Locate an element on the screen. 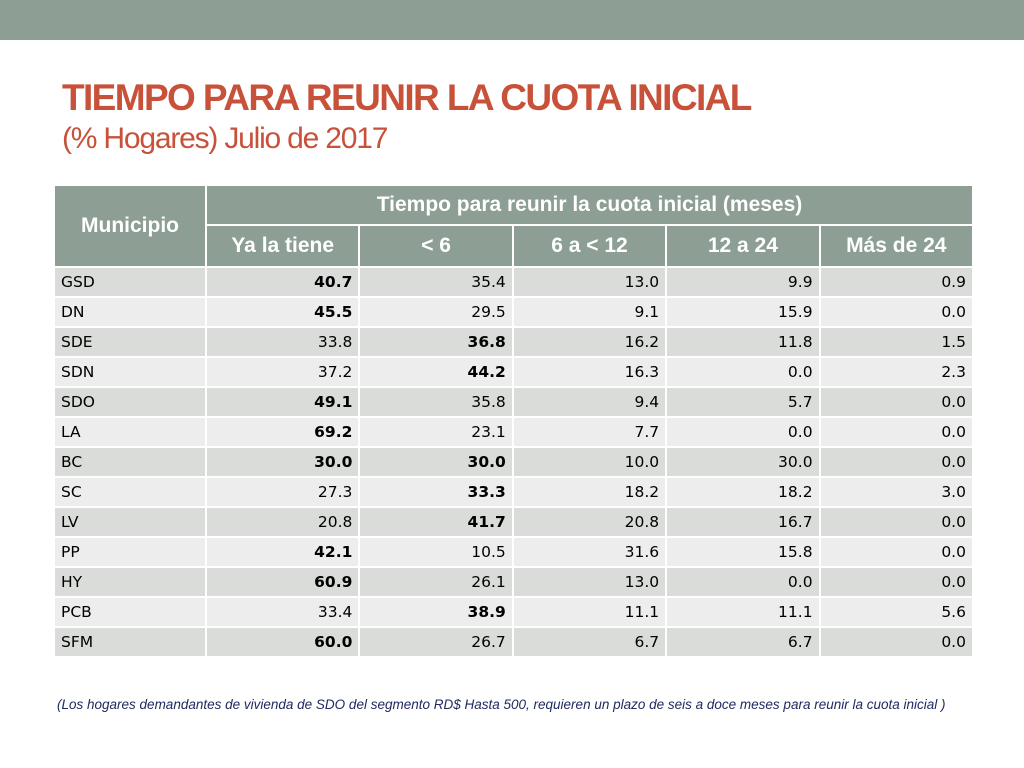 This screenshot has width=1024, height=768. cell-value: 35.4 is located at coordinates (436, 281).